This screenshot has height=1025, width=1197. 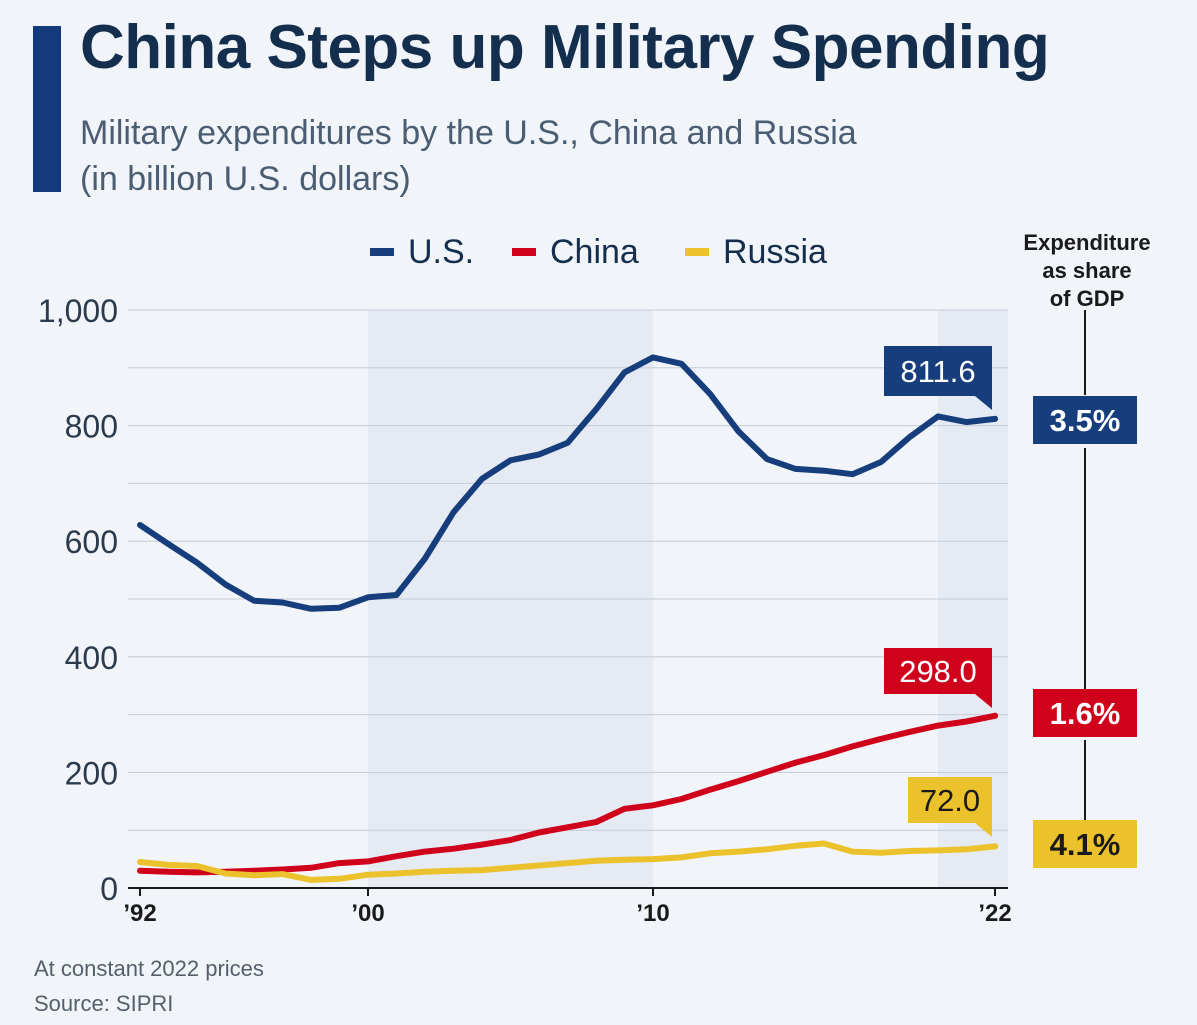 I want to click on gdp-share-label-russia: 4.1%, so click(x=1085, y=844).